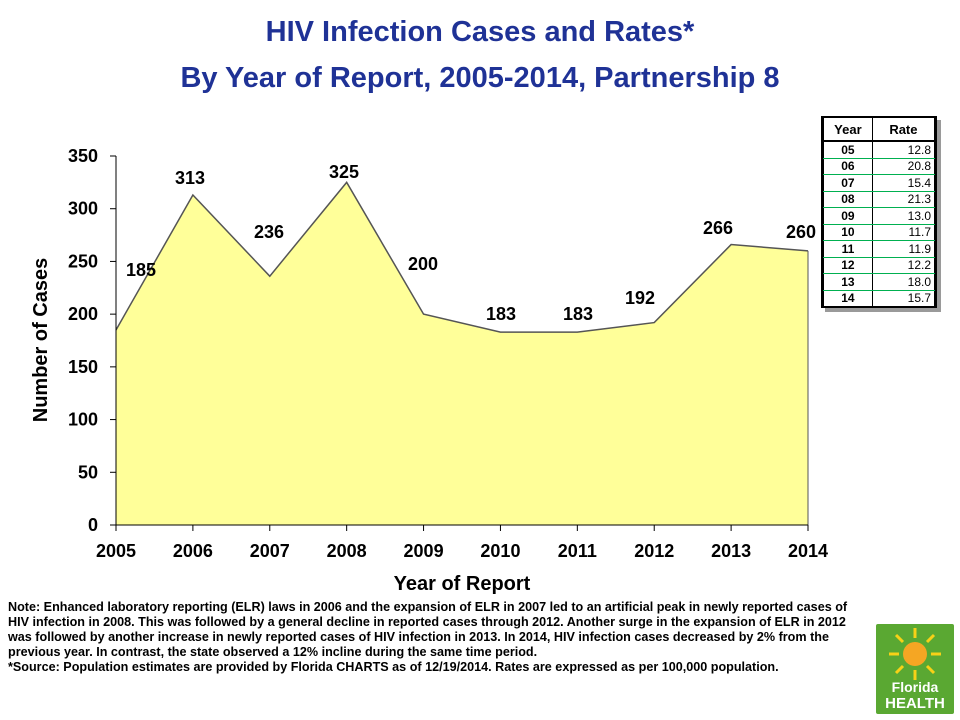 This screenshot has width=960, height=720. I want to click on rate-table-year: 10, so click(848, 232).